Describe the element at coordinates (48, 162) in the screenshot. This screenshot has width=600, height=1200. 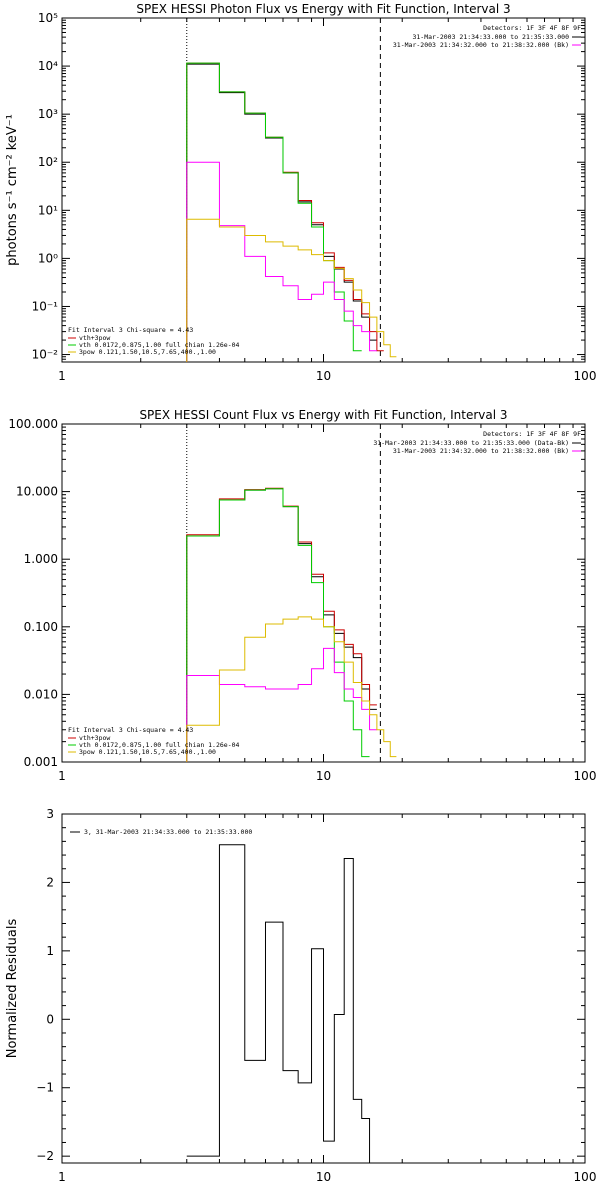
I see `y-tick-label: 10²` at that location.